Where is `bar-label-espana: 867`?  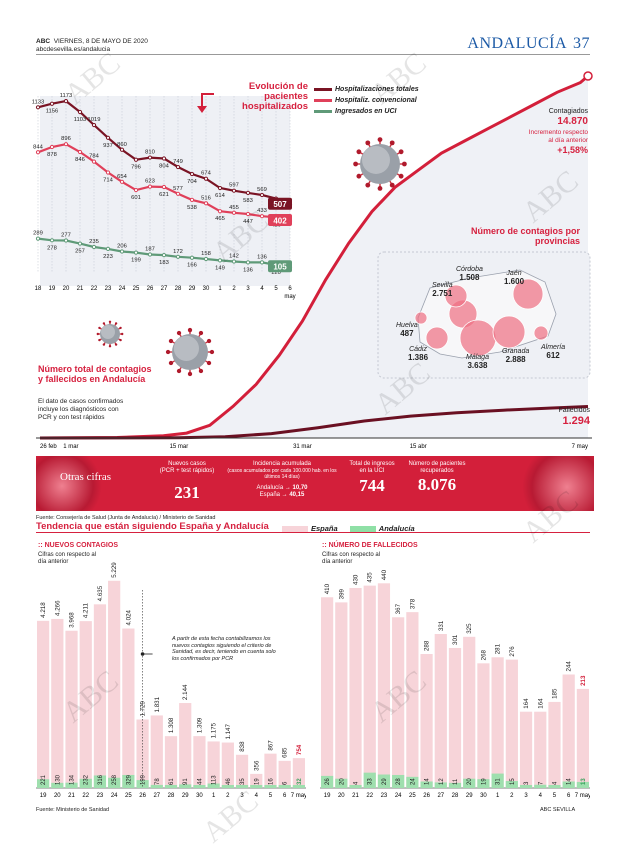
bar-label-espana: 867 is located at coordinates (270, 745).